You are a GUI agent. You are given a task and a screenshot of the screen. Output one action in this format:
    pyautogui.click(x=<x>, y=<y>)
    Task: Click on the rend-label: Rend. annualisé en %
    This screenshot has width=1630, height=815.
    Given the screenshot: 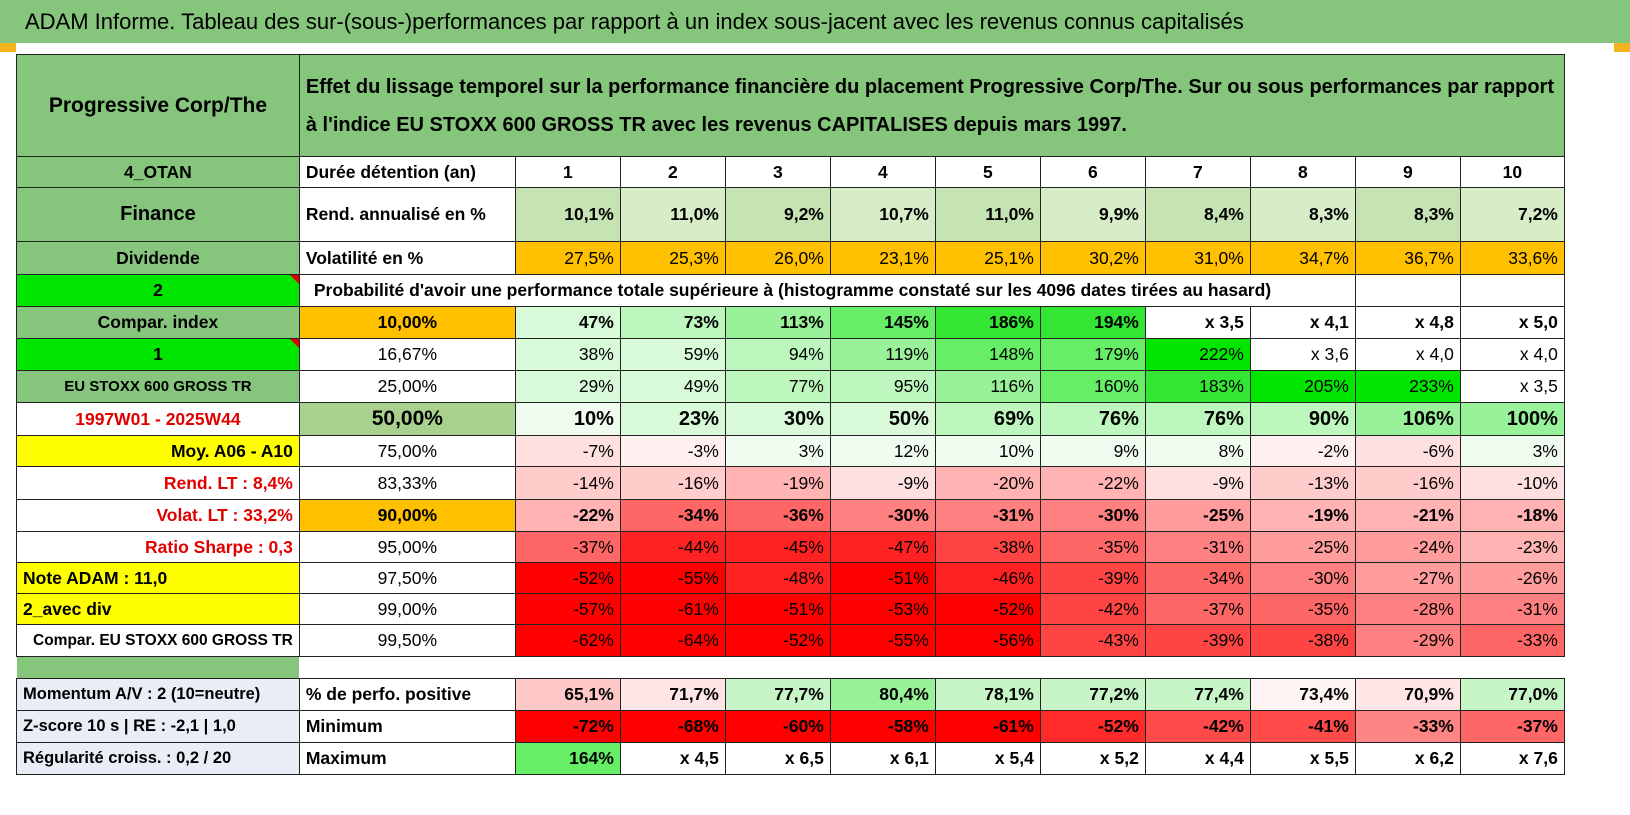 What is the action you would take?
    pyautogui.click(x=407, y=214)
    